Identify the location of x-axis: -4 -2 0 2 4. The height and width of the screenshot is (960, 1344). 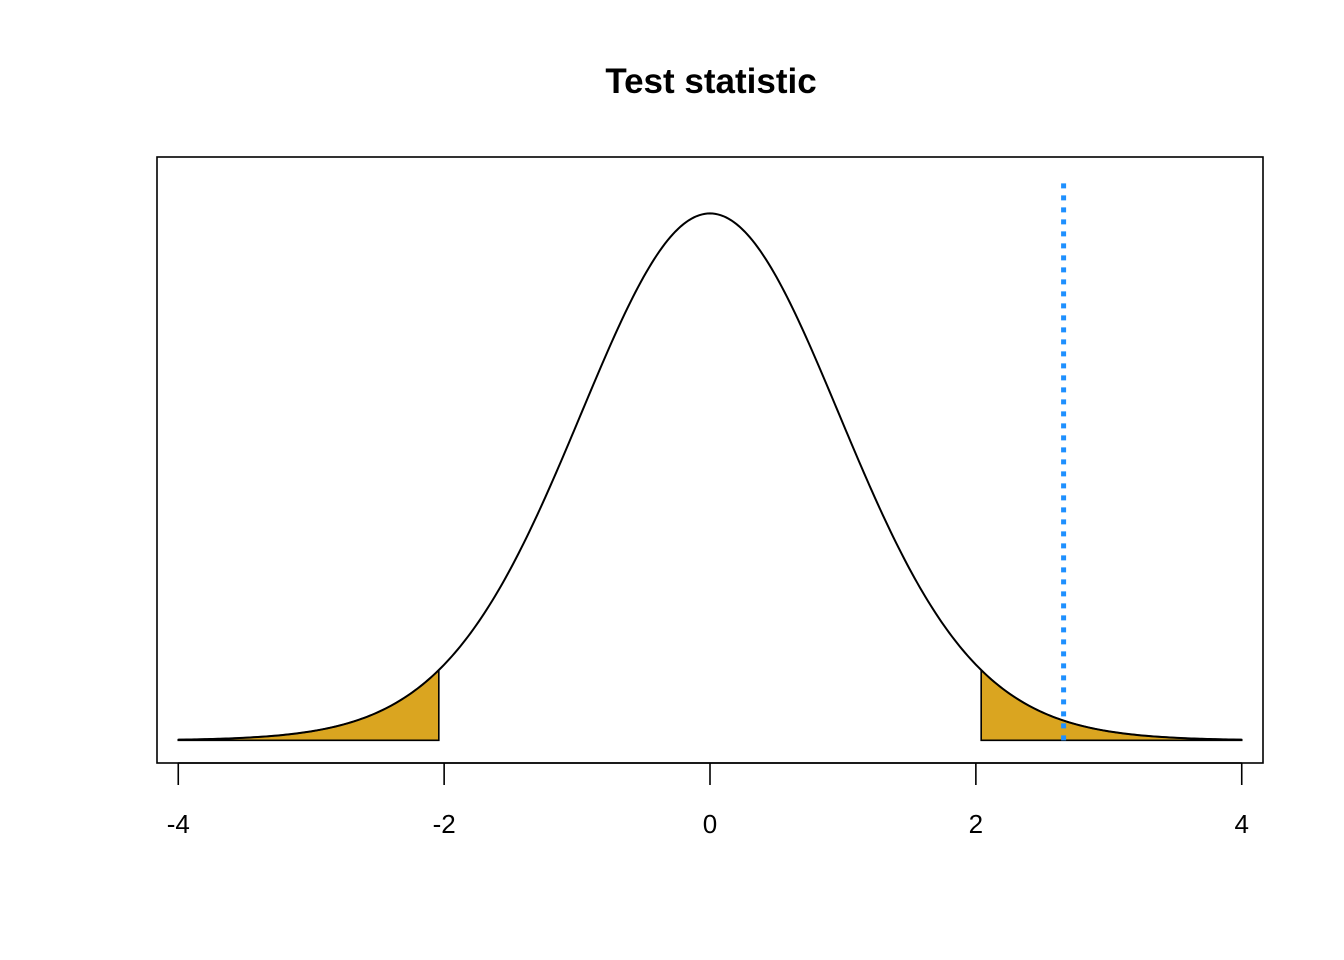
(708, 800).